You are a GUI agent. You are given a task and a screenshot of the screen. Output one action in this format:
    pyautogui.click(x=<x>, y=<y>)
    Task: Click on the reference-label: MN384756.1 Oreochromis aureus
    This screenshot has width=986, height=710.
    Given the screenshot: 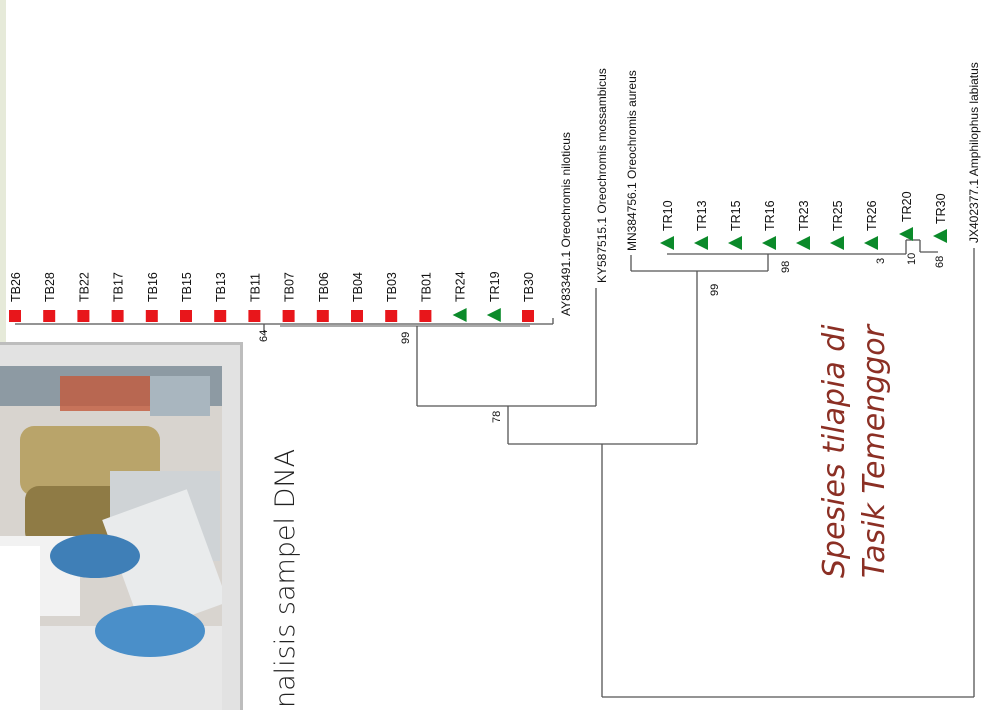 What is the action you would take?
    pyautogui.click(x=632, y=160)
    